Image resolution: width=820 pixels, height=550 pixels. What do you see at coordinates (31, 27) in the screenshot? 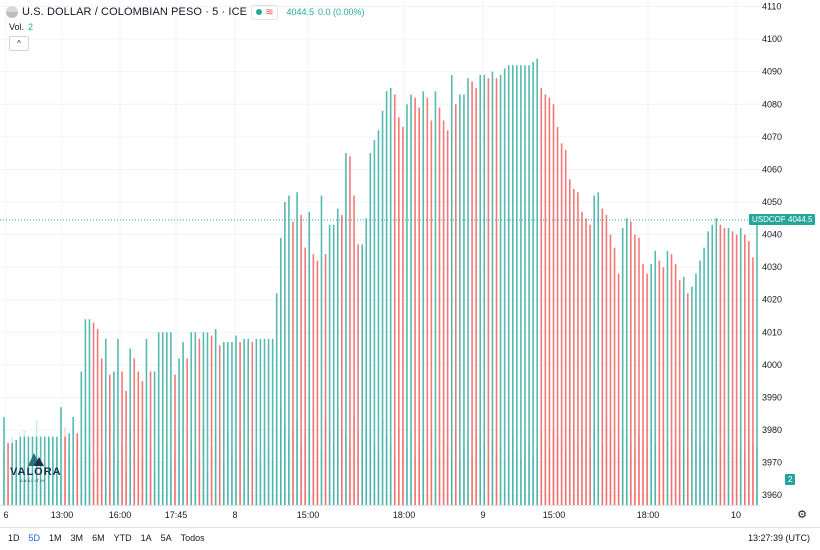
I see `volume-value: 2` at bounding box center [31, 27].